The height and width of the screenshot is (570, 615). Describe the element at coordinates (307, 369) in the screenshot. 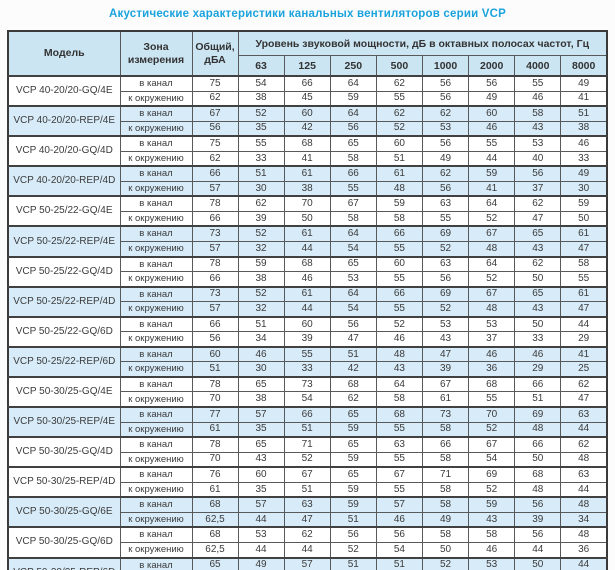

I see `sound-level-cell: 33` at that location.